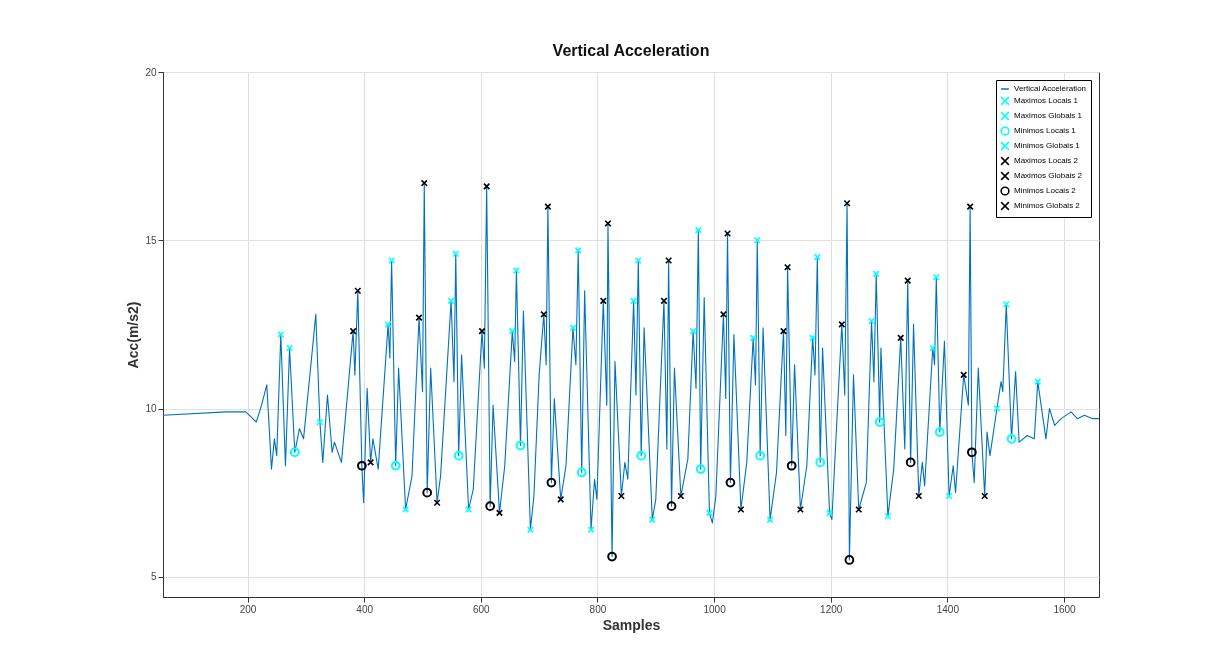  I want to click on y-tick-label: 5, so click(153, 577).